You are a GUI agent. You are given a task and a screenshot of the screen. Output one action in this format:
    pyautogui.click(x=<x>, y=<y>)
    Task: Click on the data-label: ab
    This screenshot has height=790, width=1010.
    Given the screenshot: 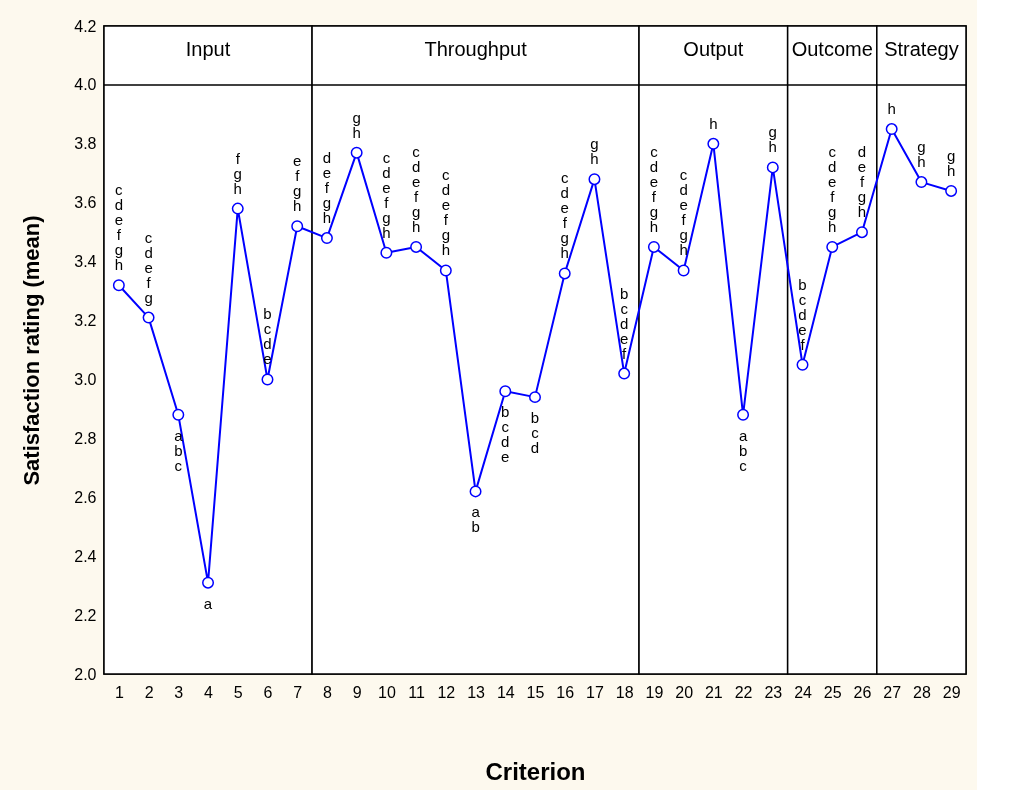 What is the action you would take?
    pyautogui.click(x=476, y=519)
    